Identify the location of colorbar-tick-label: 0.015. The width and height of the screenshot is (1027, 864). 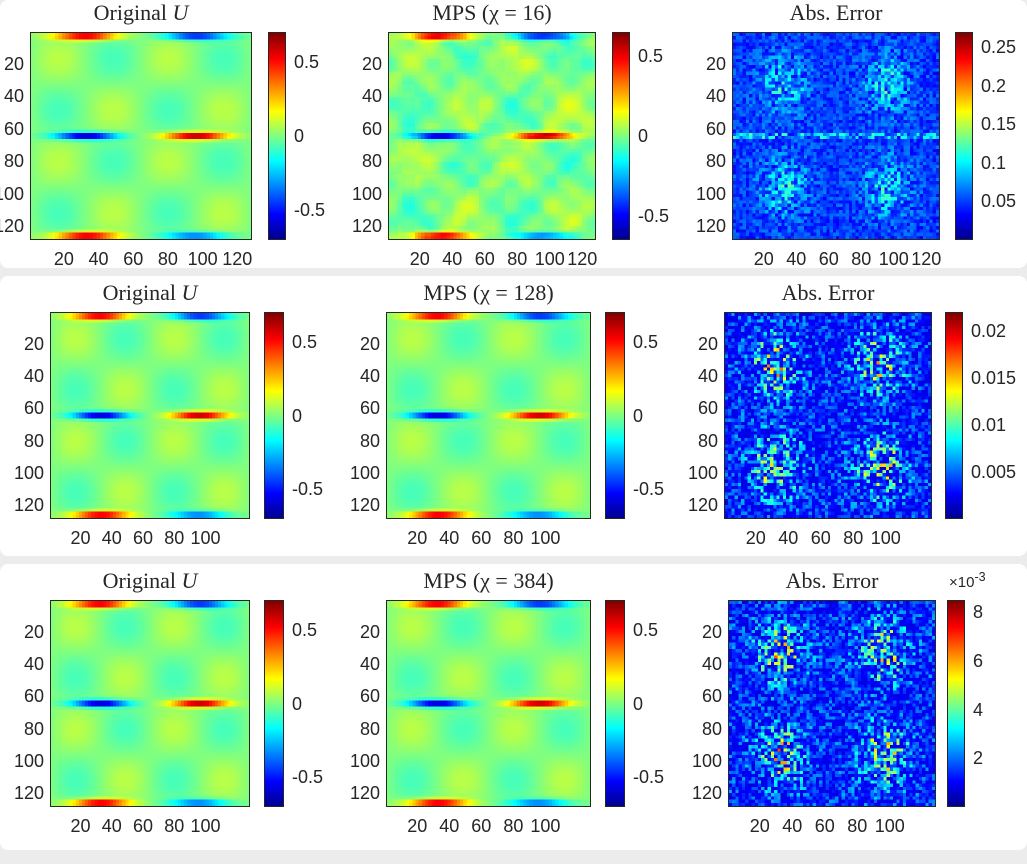
(993, 378).